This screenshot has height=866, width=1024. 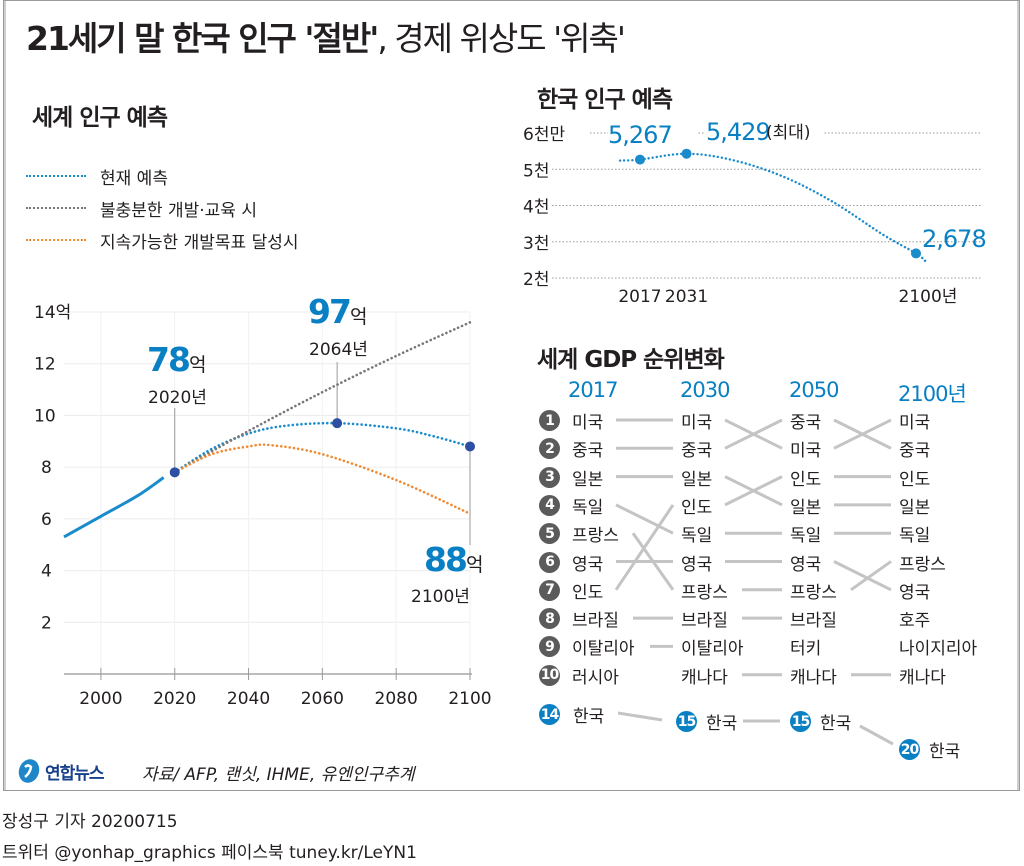 I want to click on x-tick-label: 2040, so click(x=248, y=699).